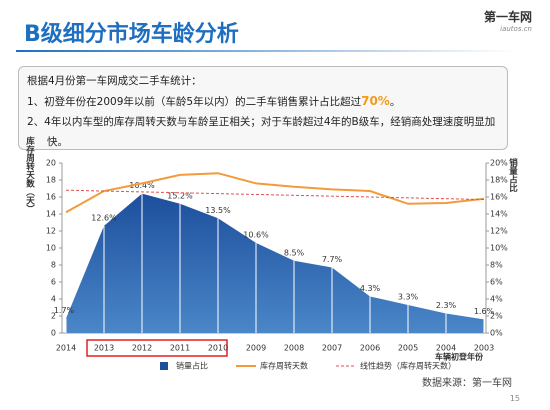 The height and width of the screenshot is (410, 550). What do you see at coordinates (496, 265) in the screenshot?
I see `y2-tick-label: 8%` at bounding box center [496, 265].